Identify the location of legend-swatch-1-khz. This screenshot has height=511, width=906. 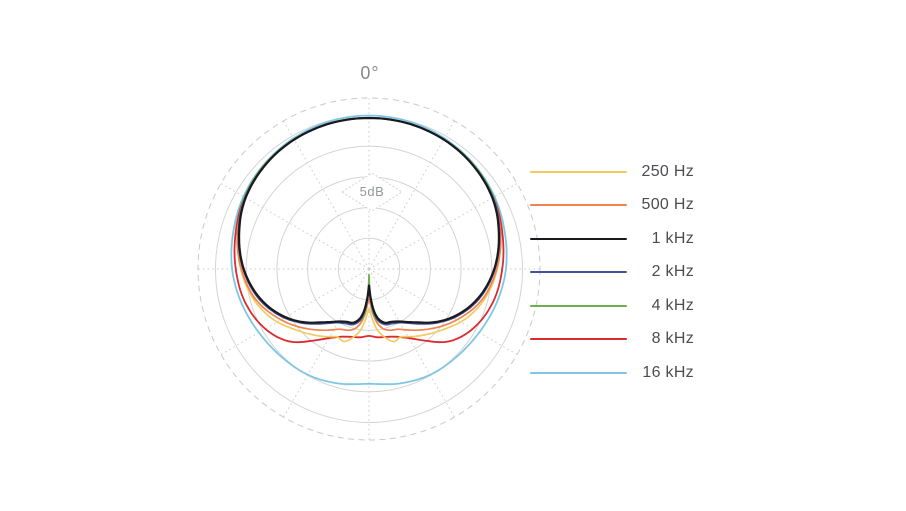
(578, 238).